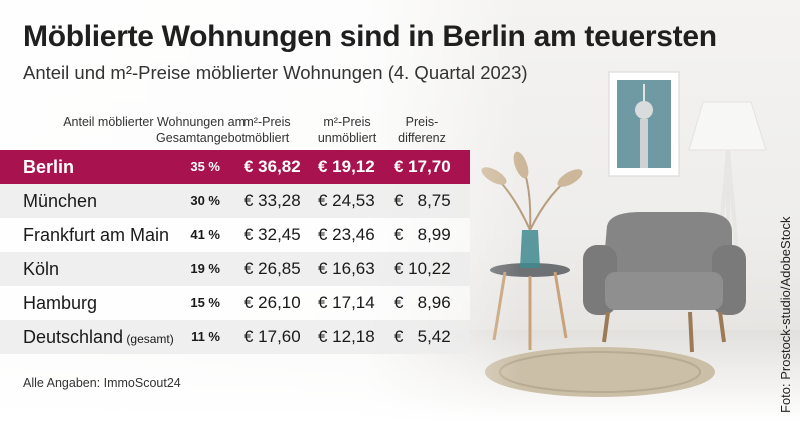  What do you see at coordinates (272, 200) in the screenshot?
I see `price-furnished-cell: € 33,28` at bounding box center [272, 200].